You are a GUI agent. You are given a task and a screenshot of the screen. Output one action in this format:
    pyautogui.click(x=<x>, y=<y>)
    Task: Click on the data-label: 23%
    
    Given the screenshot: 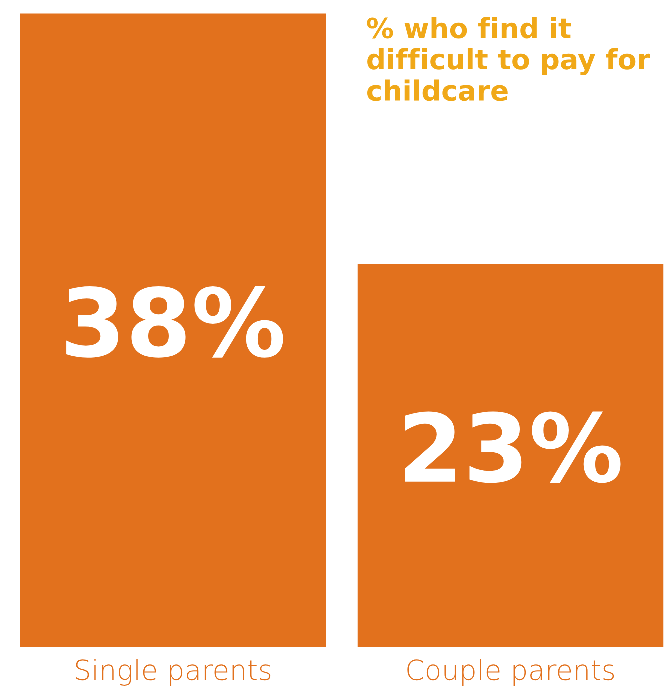 What is the action you would take?
    pyautogui.click(x=513, y=448)
    